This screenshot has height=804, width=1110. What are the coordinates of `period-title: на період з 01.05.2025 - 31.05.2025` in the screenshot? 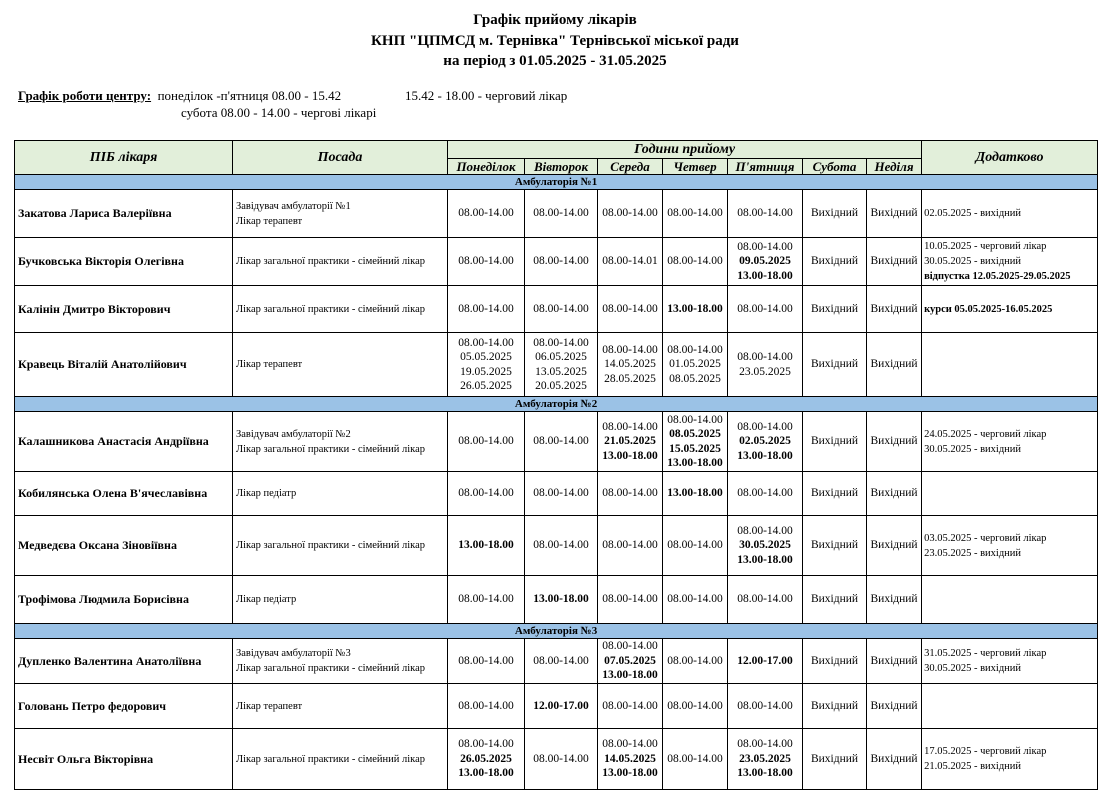 It's located at (555, 61).